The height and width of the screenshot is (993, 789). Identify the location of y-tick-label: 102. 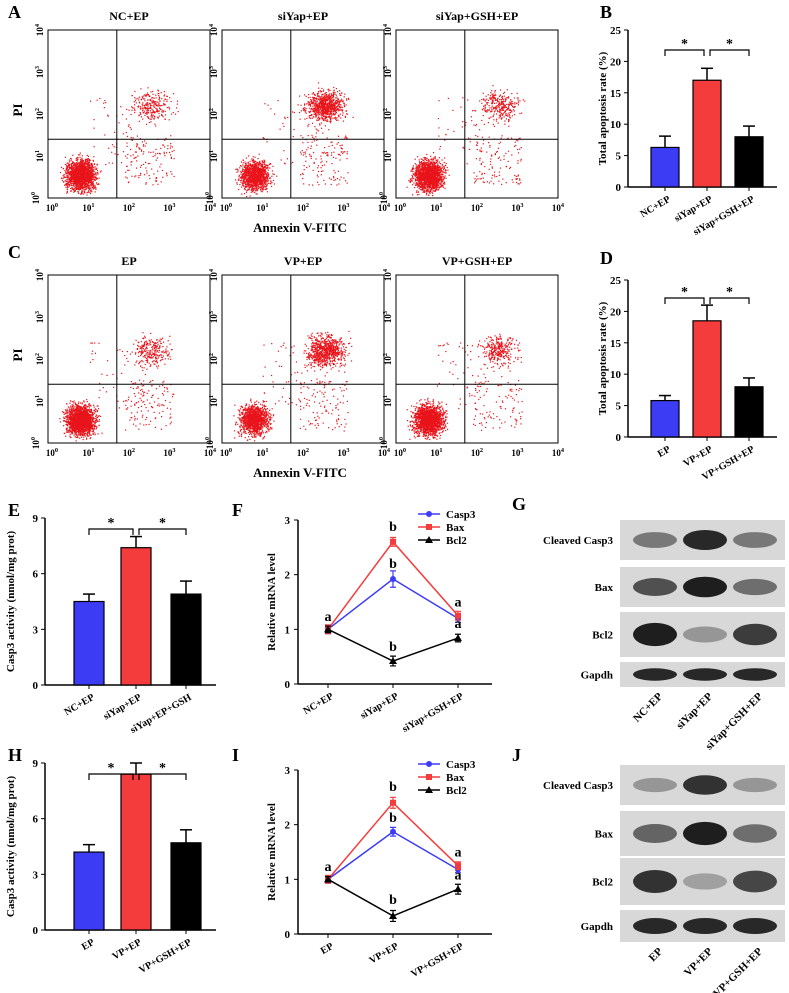
(39, 114).